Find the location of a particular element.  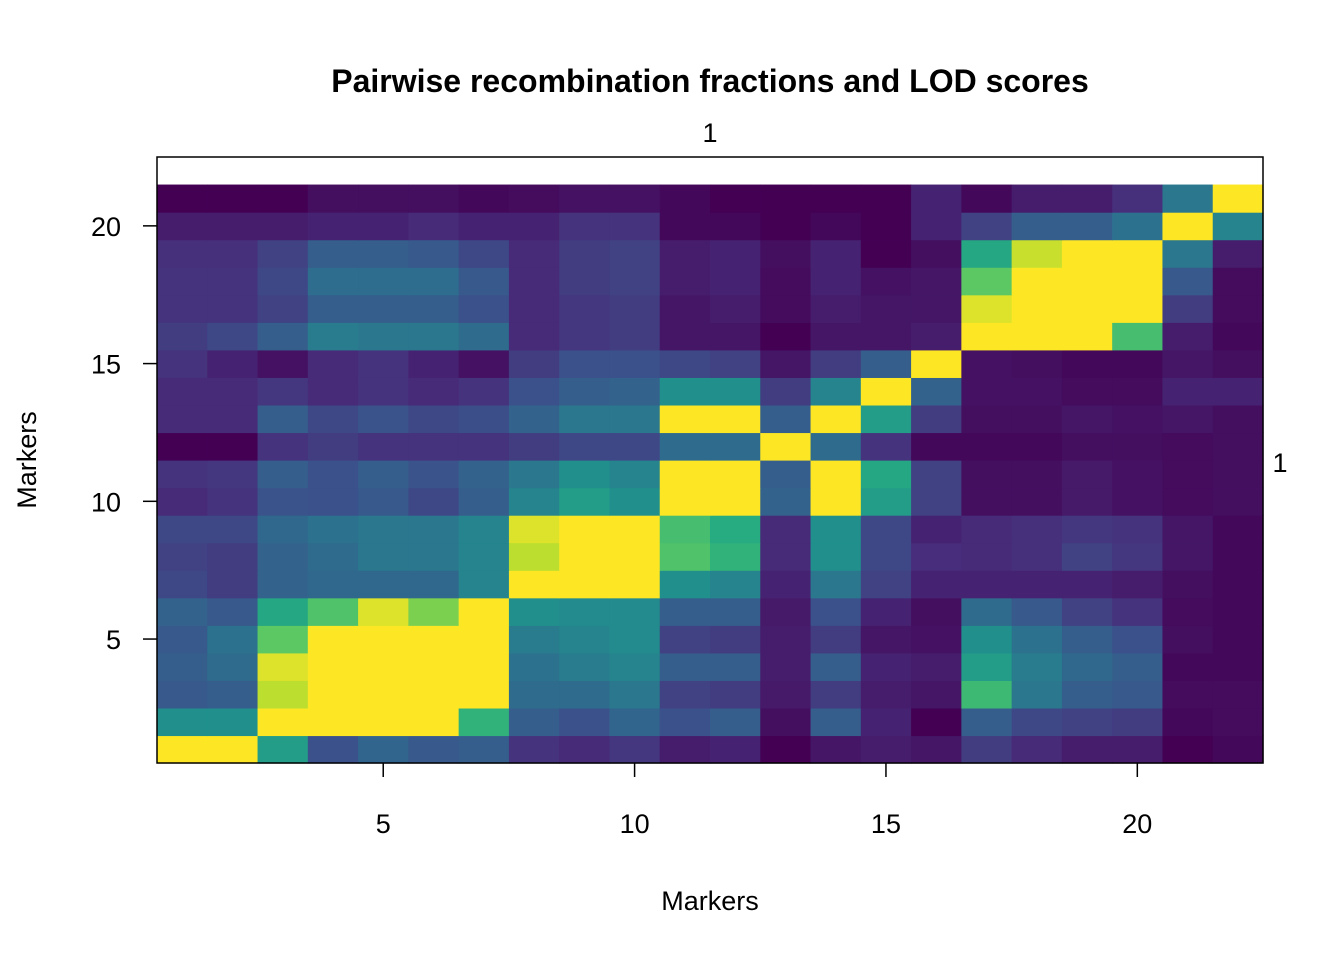

y-tick-label: 20 is located at coordinates (106, 227).